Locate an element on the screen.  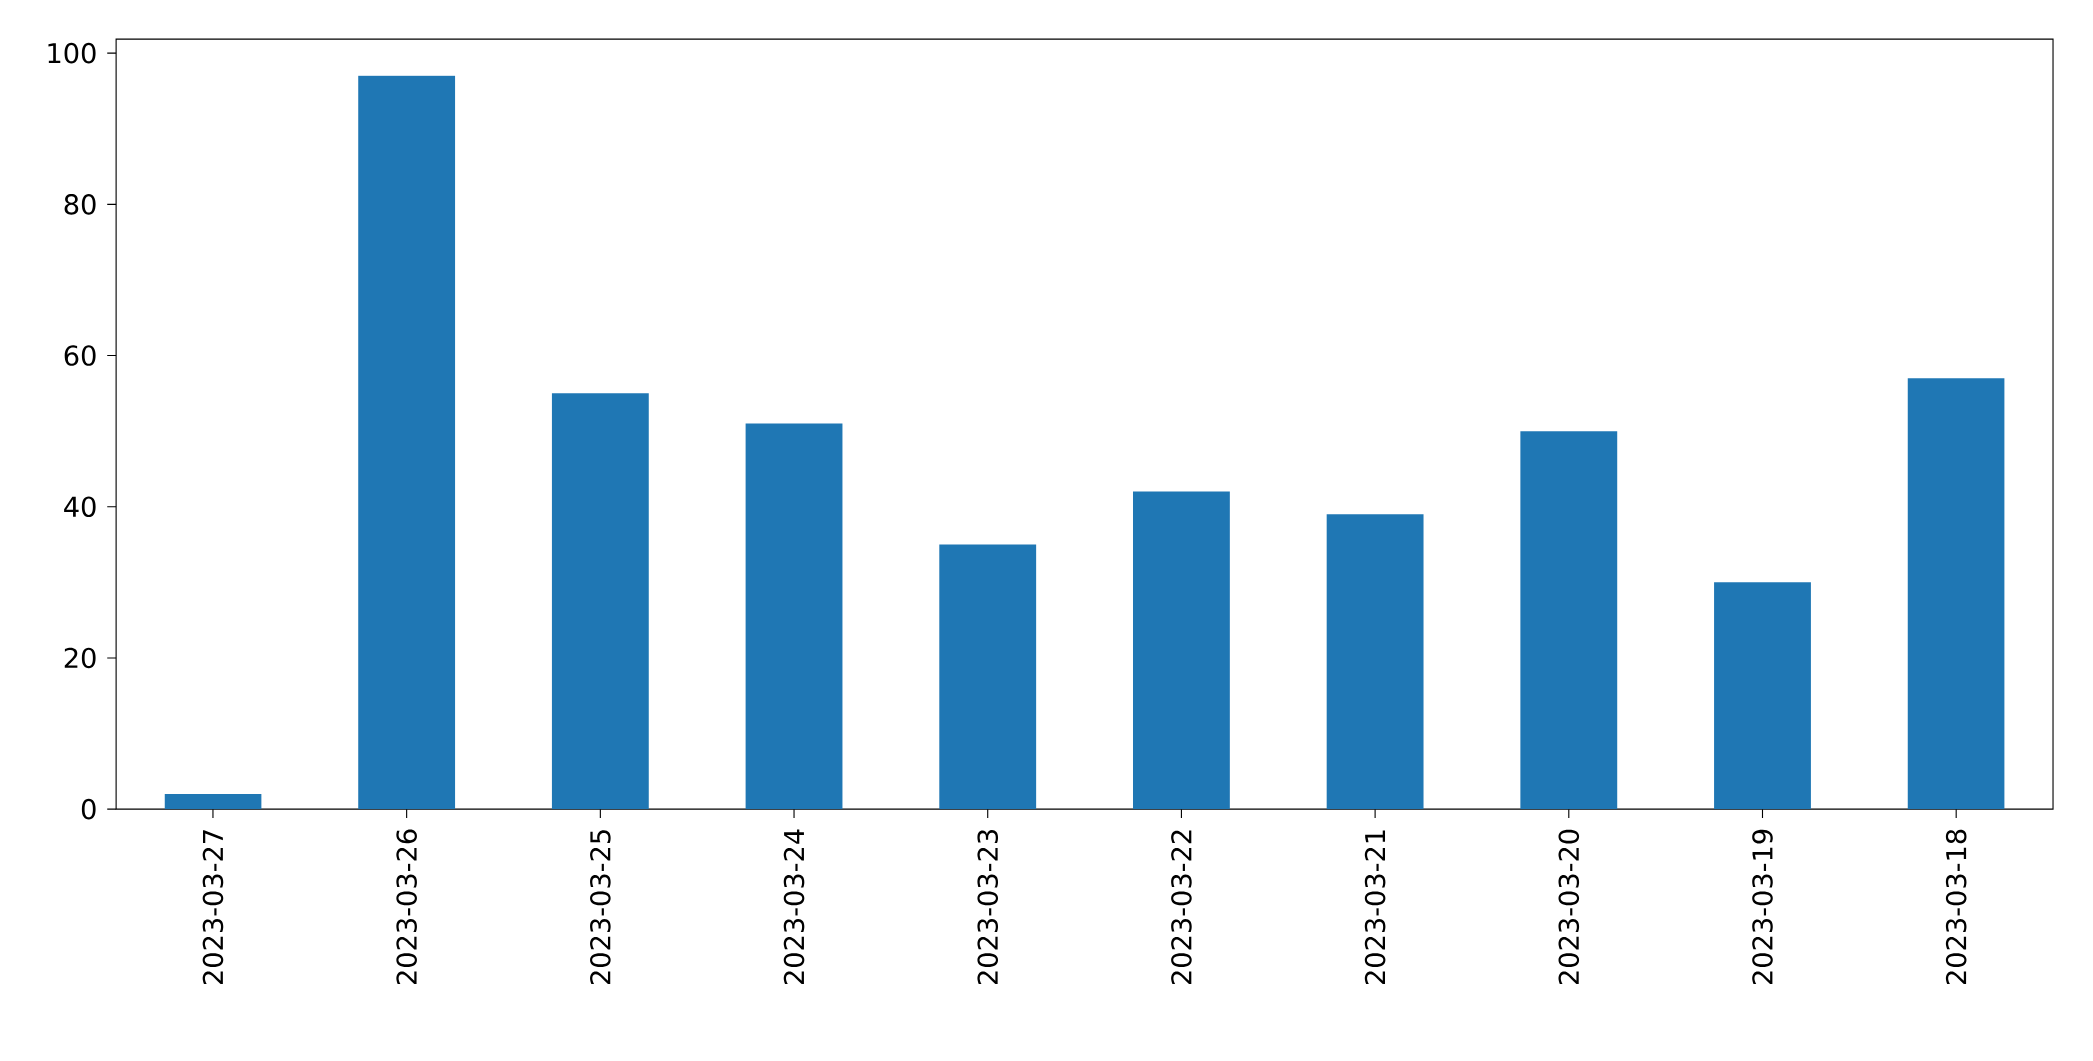
y-tick-label: 100 is located at coordinates (72, 53).